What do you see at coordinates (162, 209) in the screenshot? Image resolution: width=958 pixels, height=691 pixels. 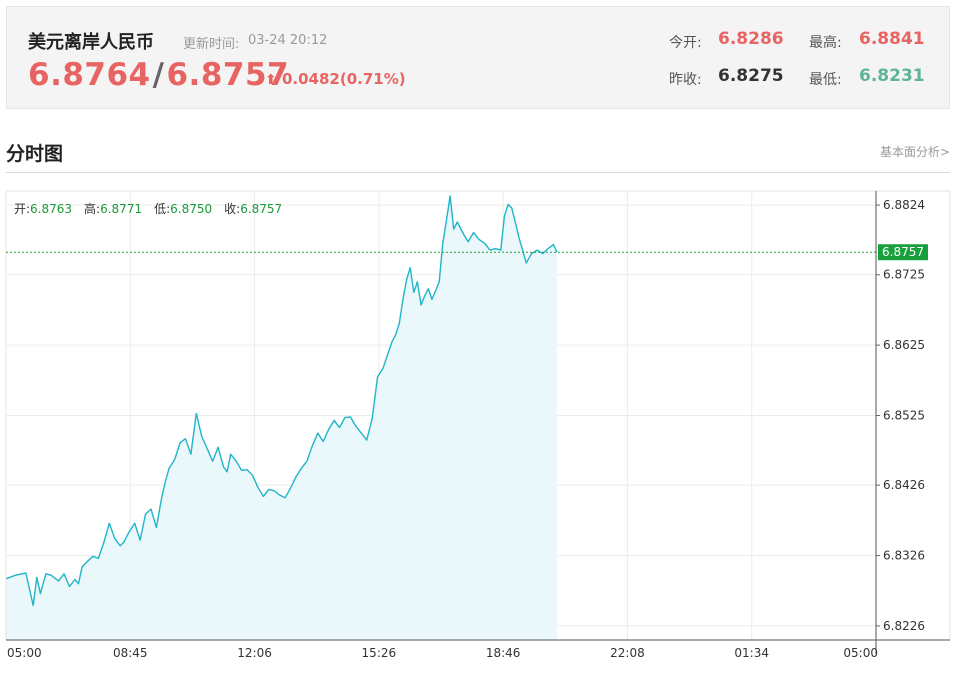 I see `legend-label: 低:` at bounding box center [162, 209].